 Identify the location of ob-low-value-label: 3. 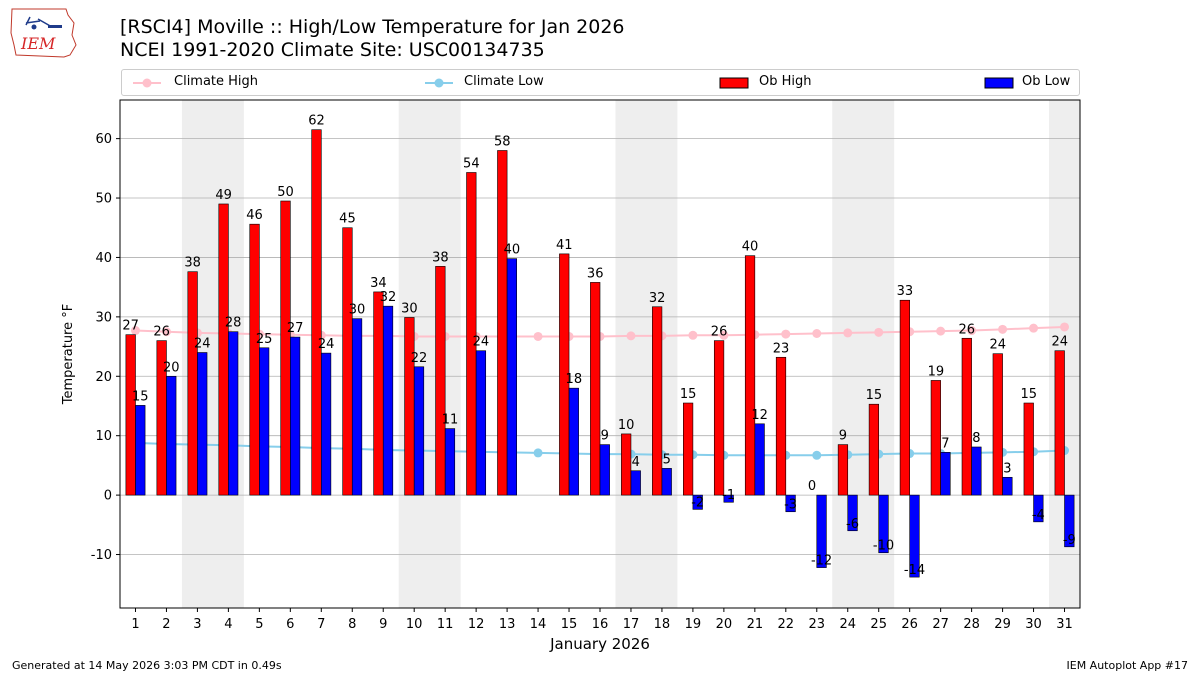
(1007, 468).